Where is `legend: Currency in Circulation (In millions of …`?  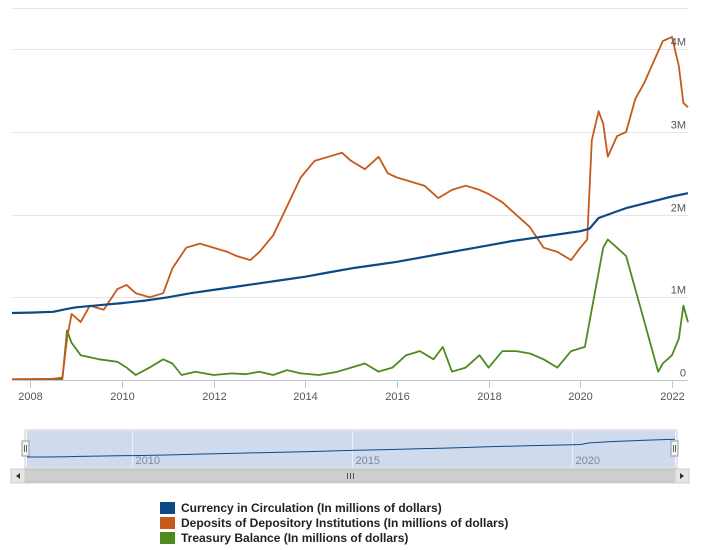 legend: Currency in Circulation (In millions of … is located at coordinates (334, 522).